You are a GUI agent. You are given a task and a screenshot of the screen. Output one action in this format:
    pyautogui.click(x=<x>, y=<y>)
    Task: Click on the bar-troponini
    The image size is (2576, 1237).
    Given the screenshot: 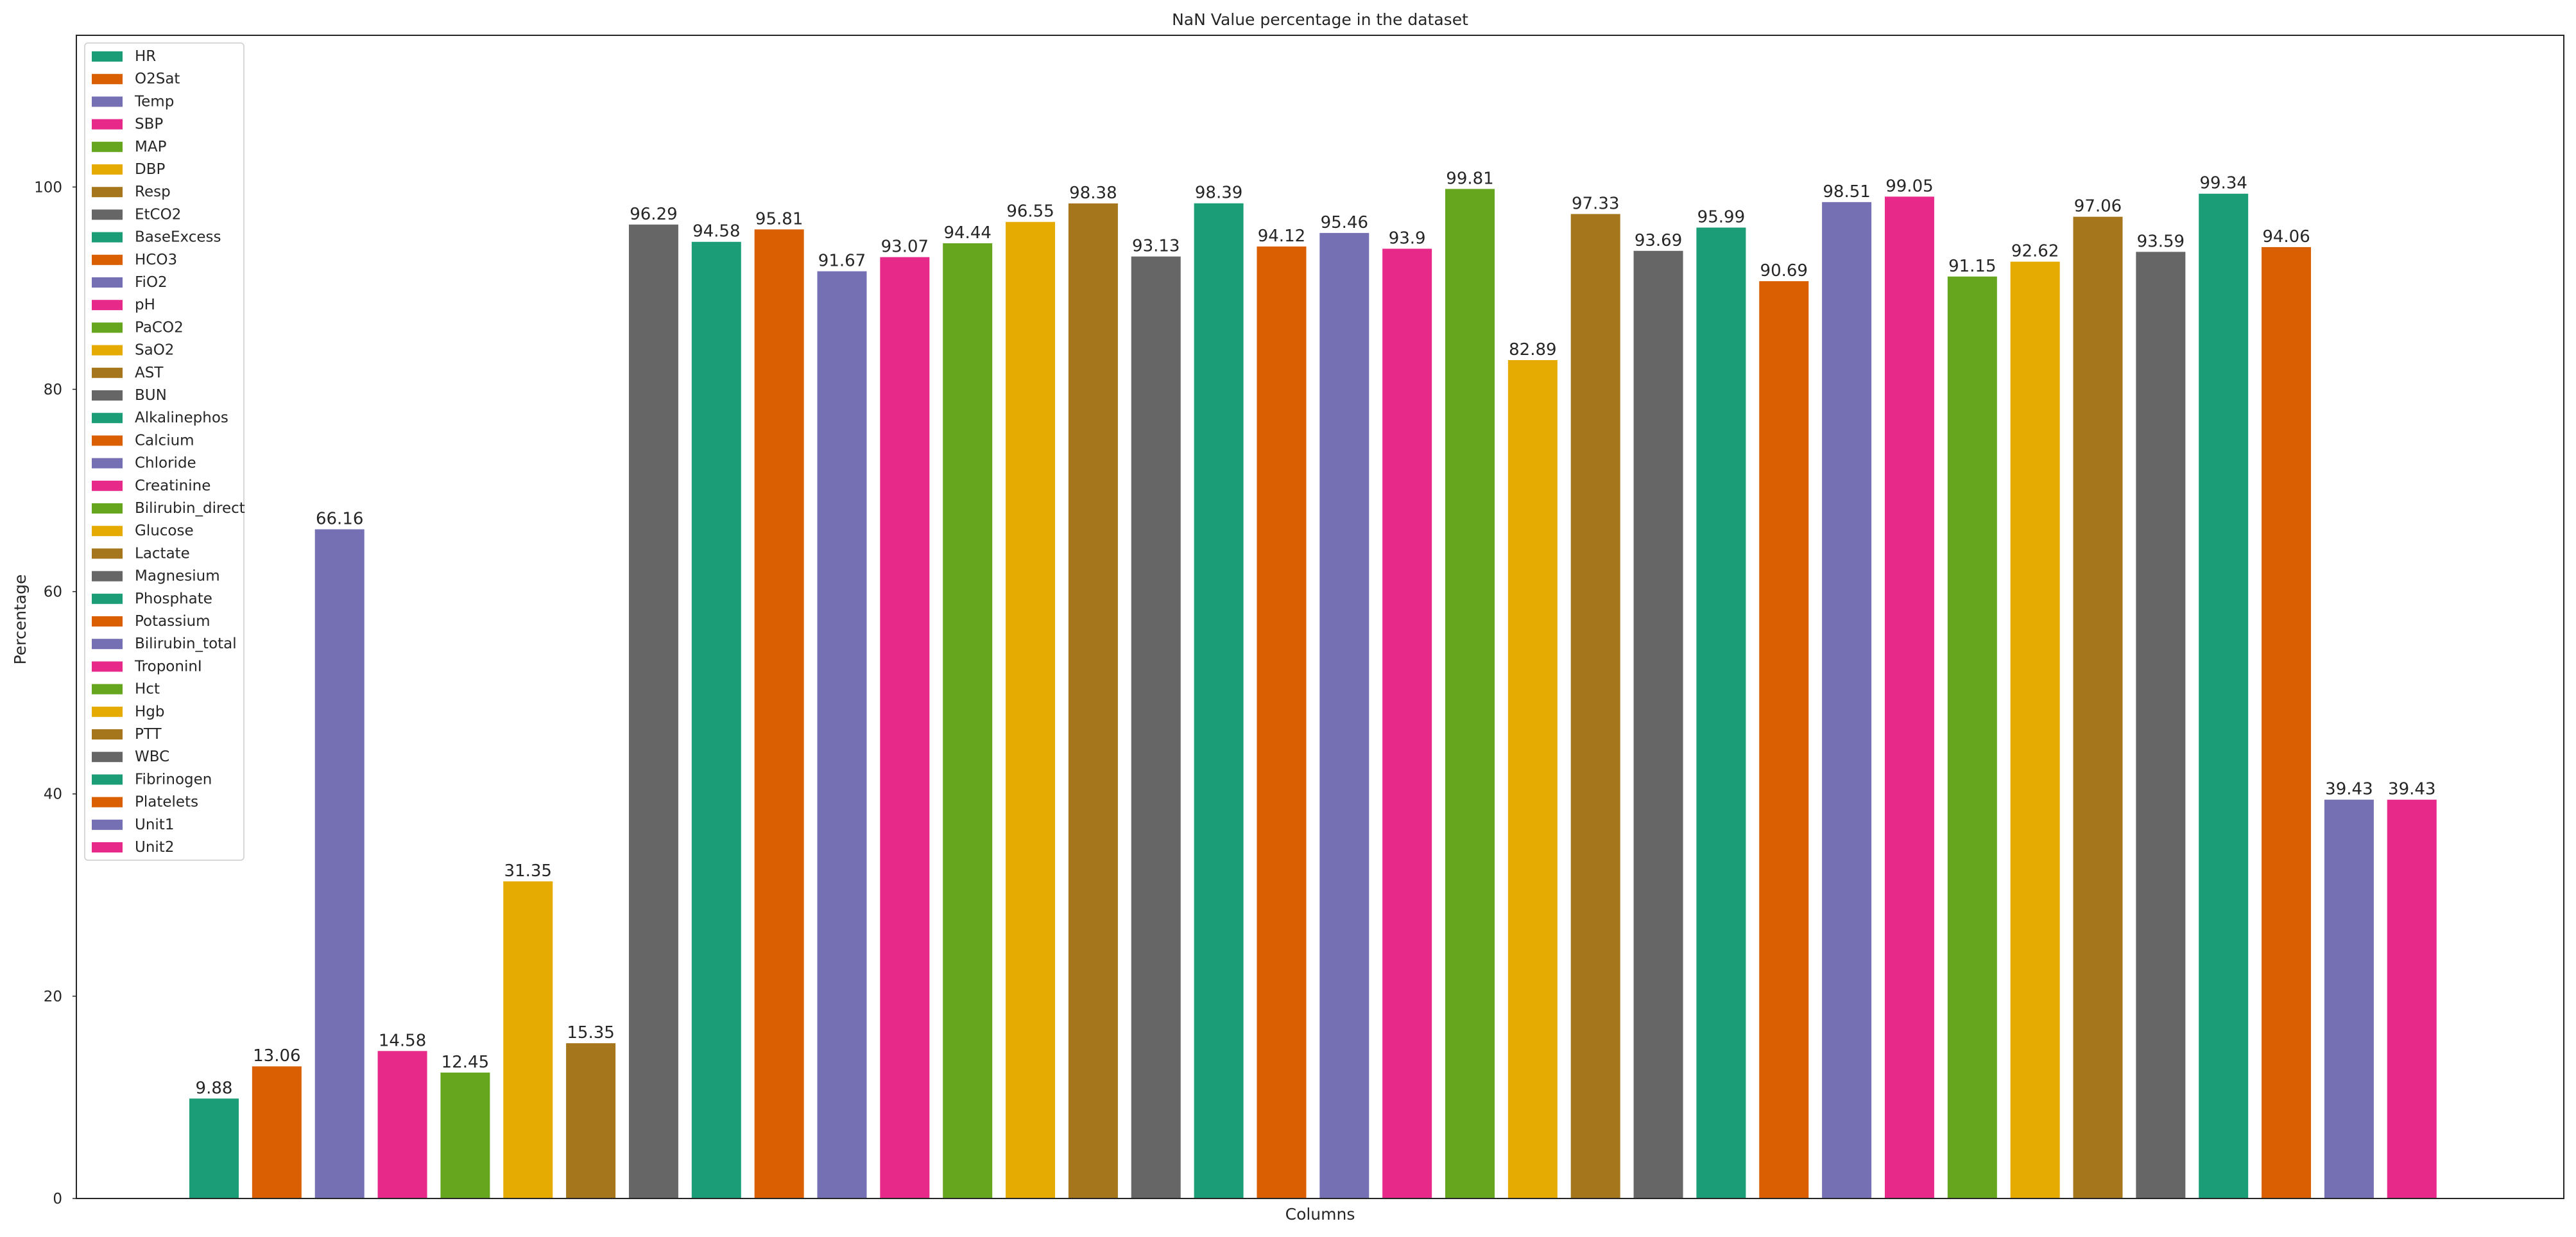 What is the action you would take?
    pyautogui.click(x=1909, y=697)
    